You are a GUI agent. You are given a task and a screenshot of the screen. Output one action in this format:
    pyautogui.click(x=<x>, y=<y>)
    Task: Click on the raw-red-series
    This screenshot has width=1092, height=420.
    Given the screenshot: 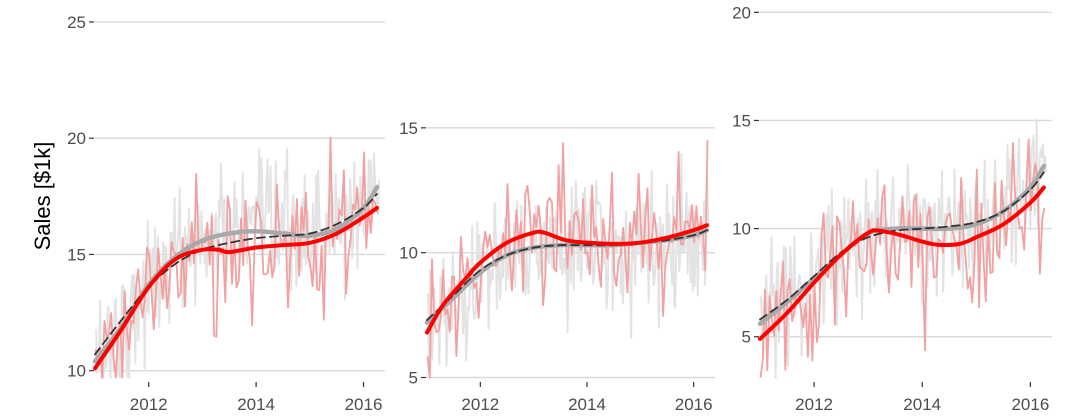 What is the action you would take?
    pyautogui.click(x=567, y=259)
    